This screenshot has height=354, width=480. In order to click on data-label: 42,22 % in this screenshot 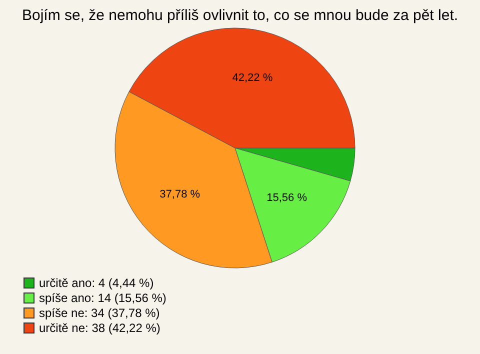, I will do `click(252, 78)`.